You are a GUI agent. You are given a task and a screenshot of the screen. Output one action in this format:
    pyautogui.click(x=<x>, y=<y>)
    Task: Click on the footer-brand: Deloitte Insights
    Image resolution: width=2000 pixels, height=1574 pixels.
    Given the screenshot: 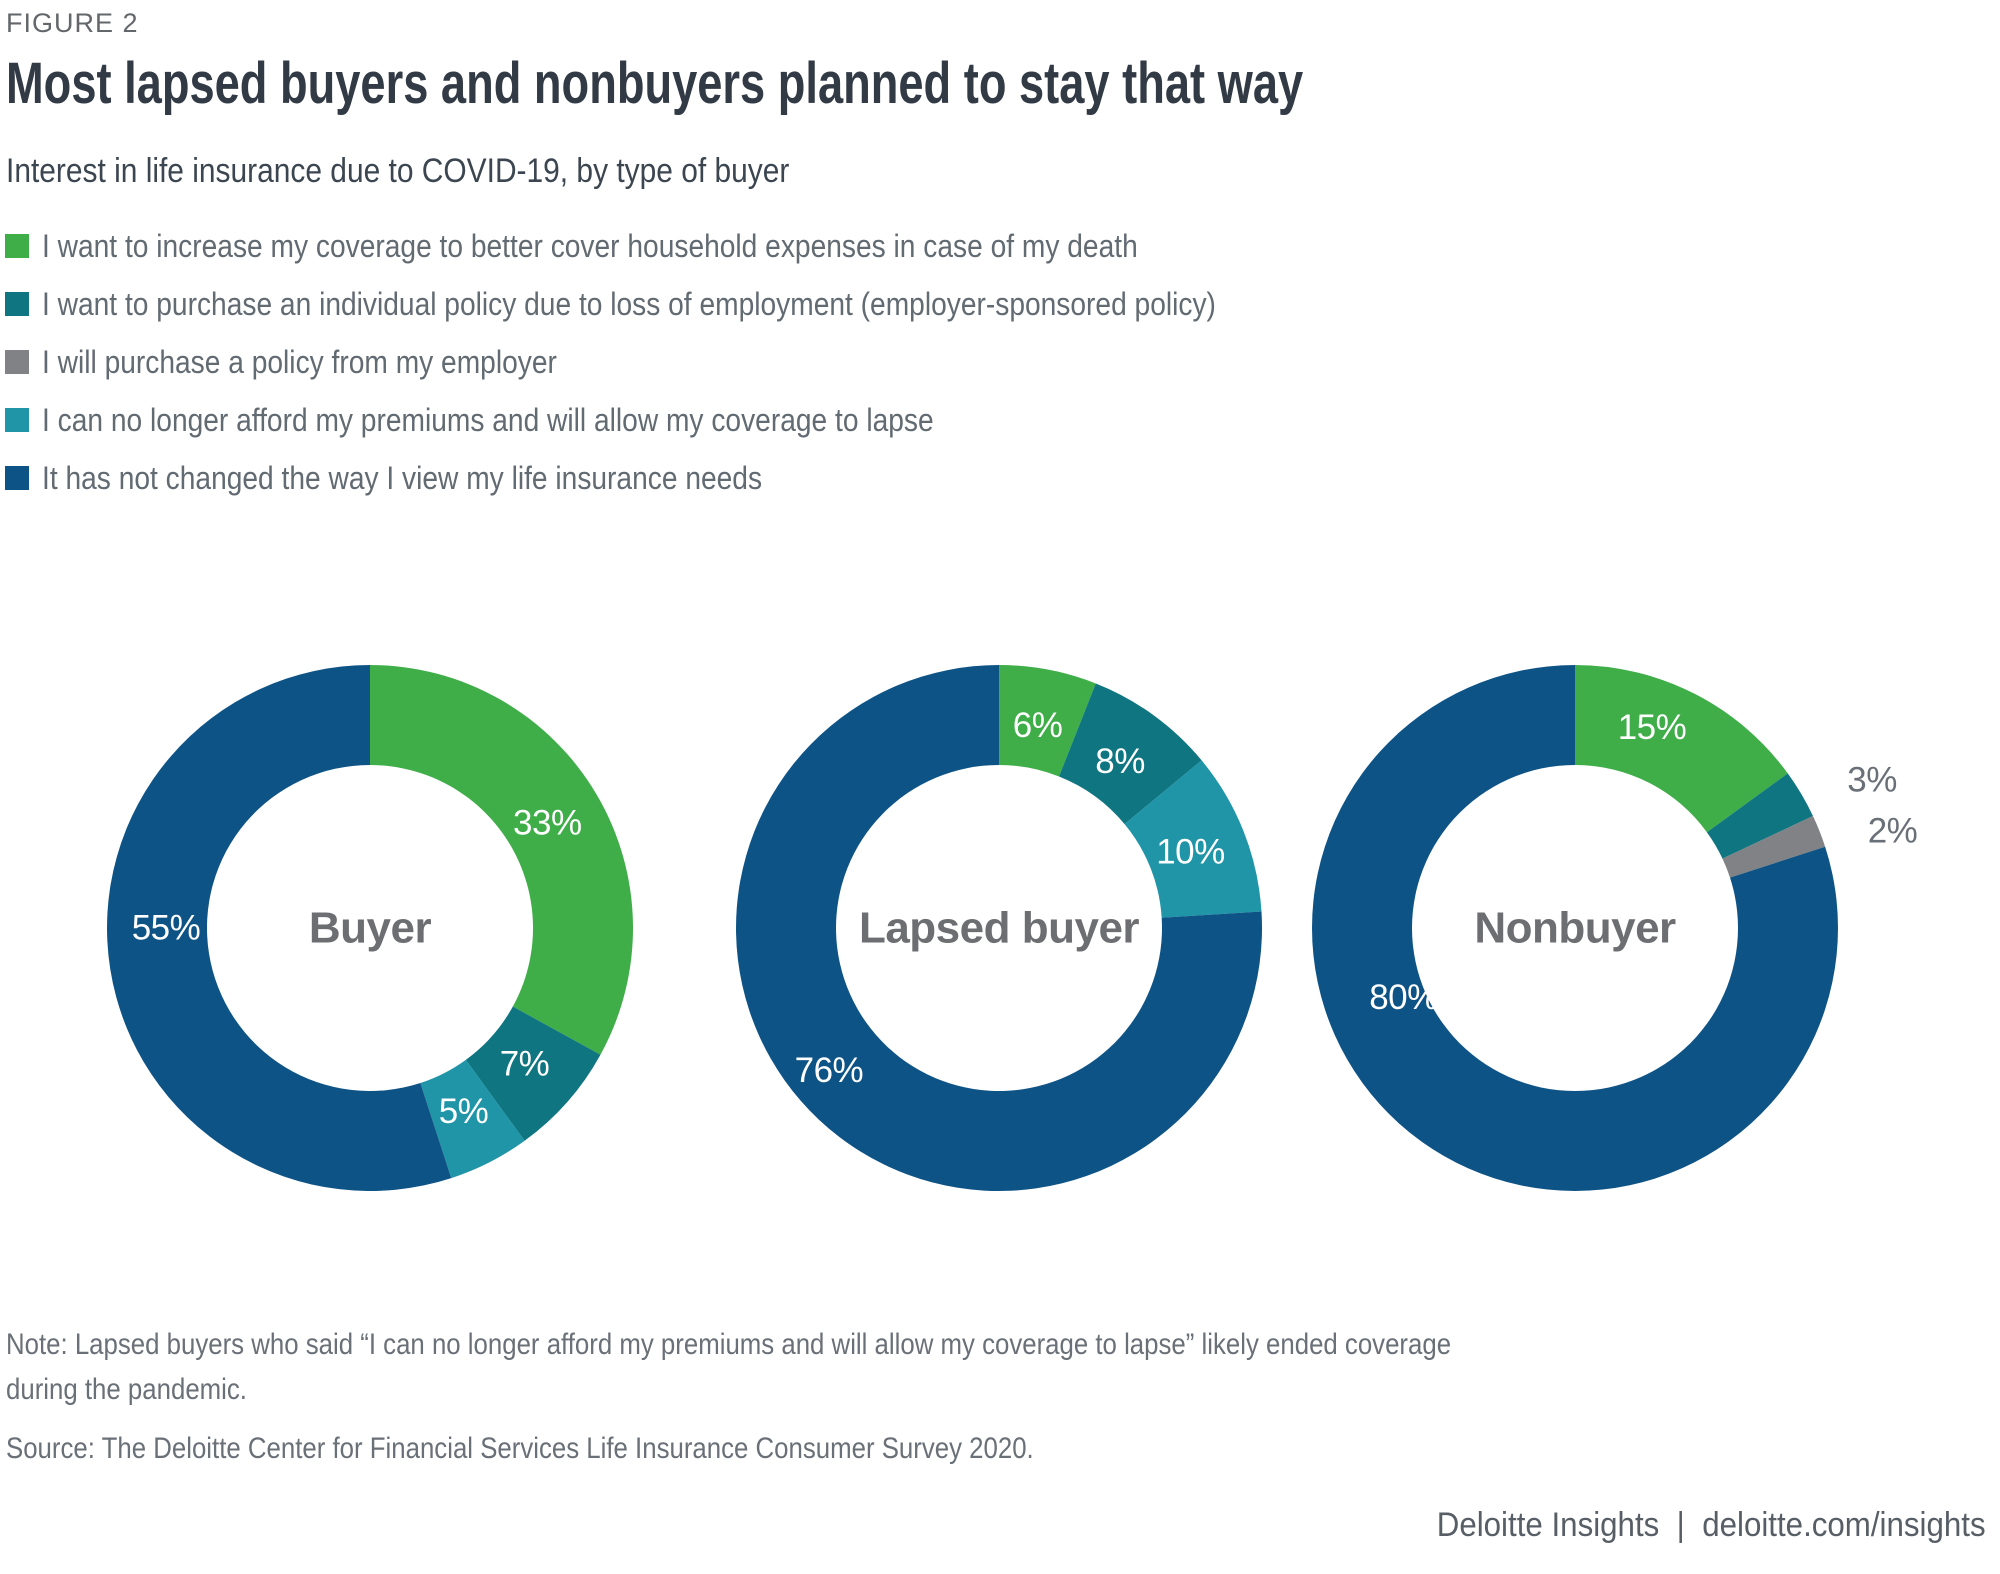 What is the action you would take?
    pyautogui.click(x=1548, y=1525)
    